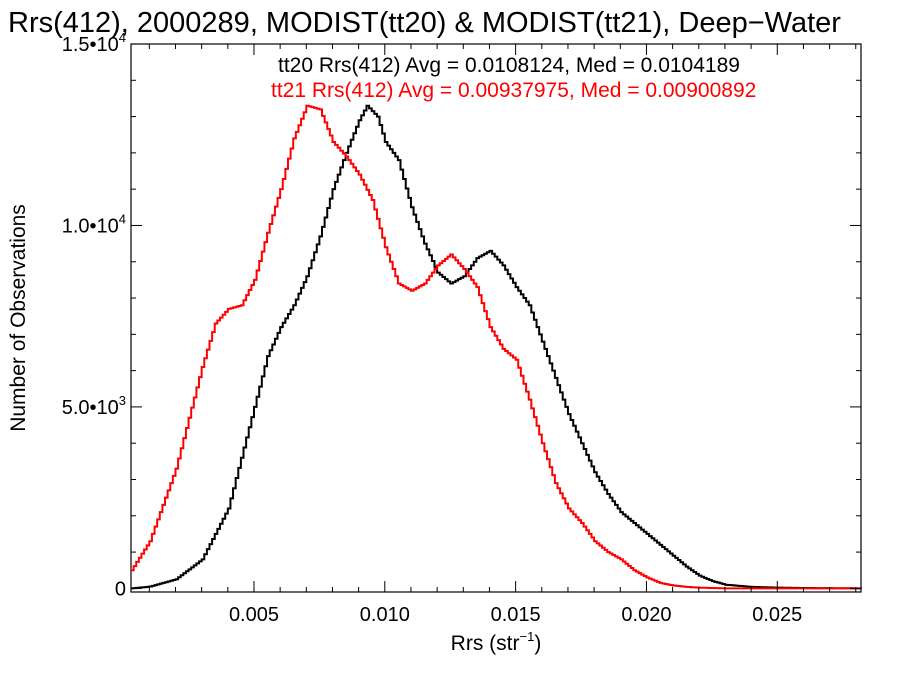 Image resolution: width=900 pixels, height=675 pixels. I want to click on y-tick-label-1: 5.0•103, so click(94, 406).